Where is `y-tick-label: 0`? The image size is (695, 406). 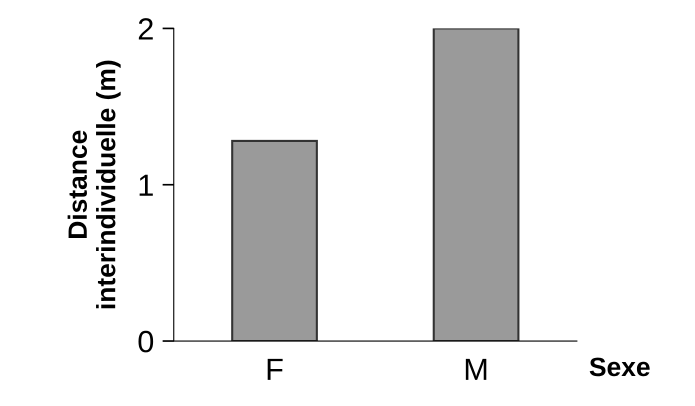
y-tick-label: 0 is located at coordinates (146, 341).